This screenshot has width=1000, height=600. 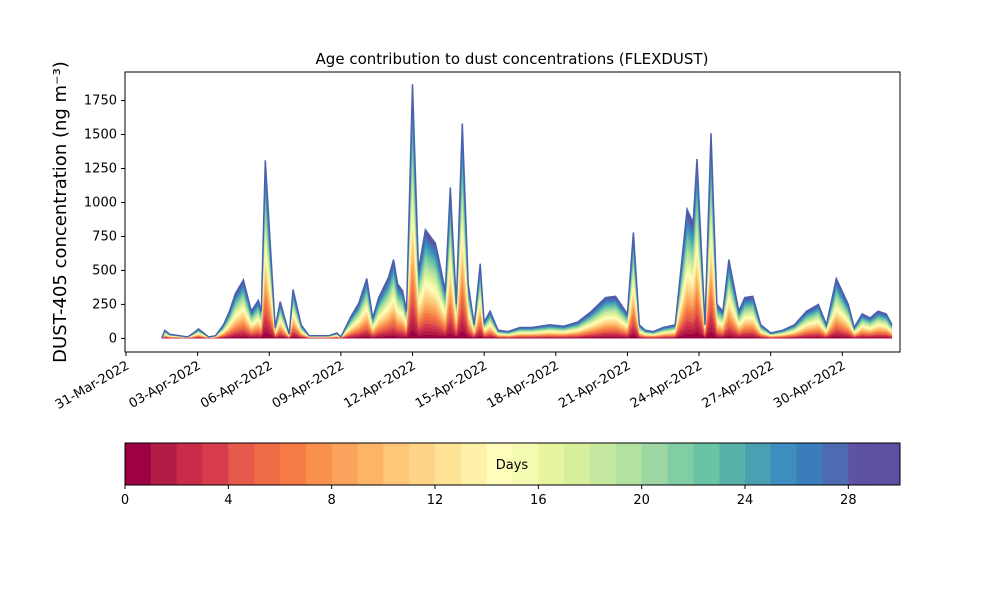 What do you see at coordinates (809, 384) in the screenshot?
I see `x-tick-label: 30-Apr-2022` at bounding box center [809, 384].